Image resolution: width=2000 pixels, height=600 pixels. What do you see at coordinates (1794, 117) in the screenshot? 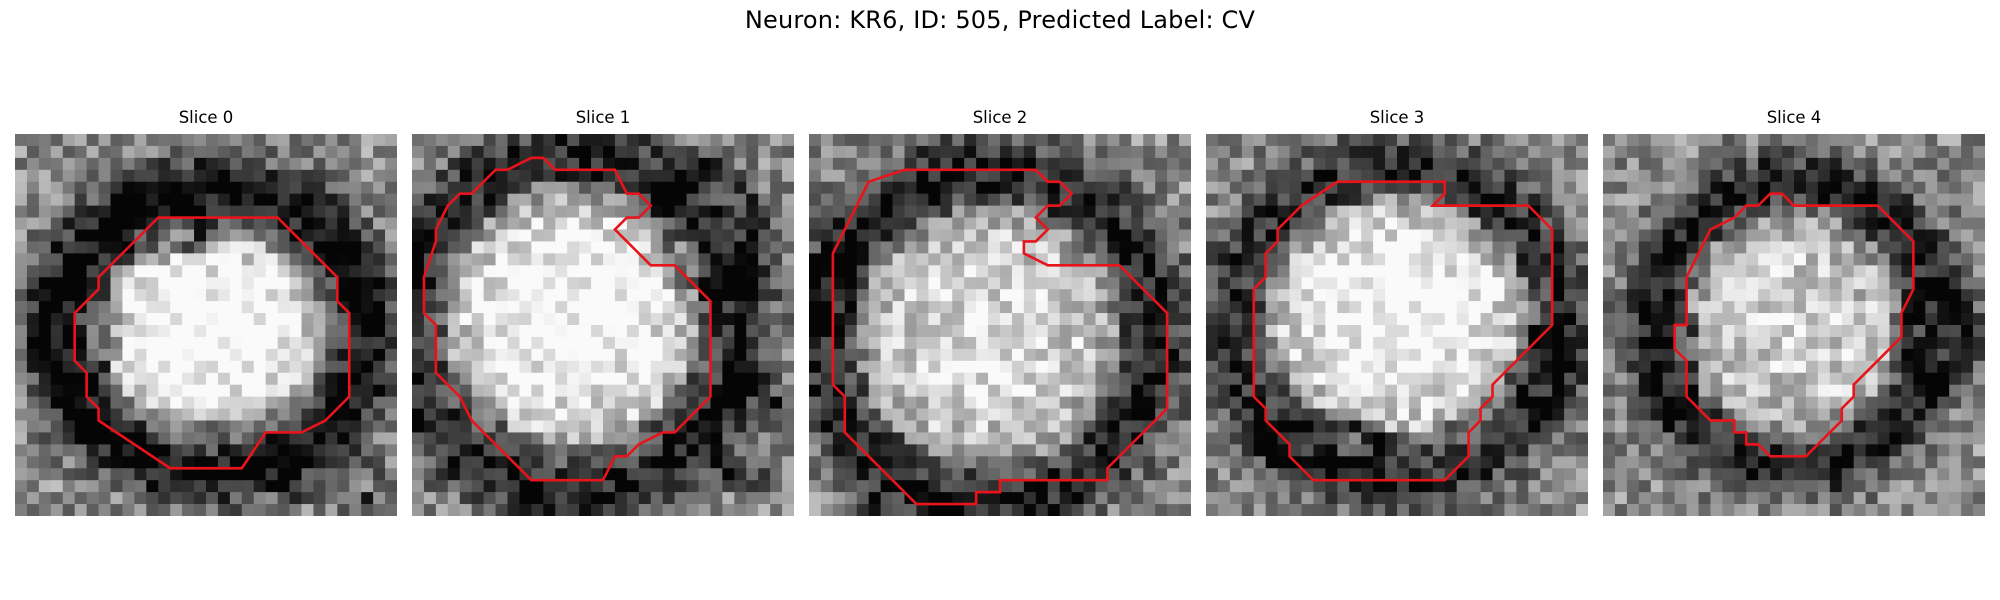
I see `slice-title: Slice 4` at bounding box center [1794, 117].